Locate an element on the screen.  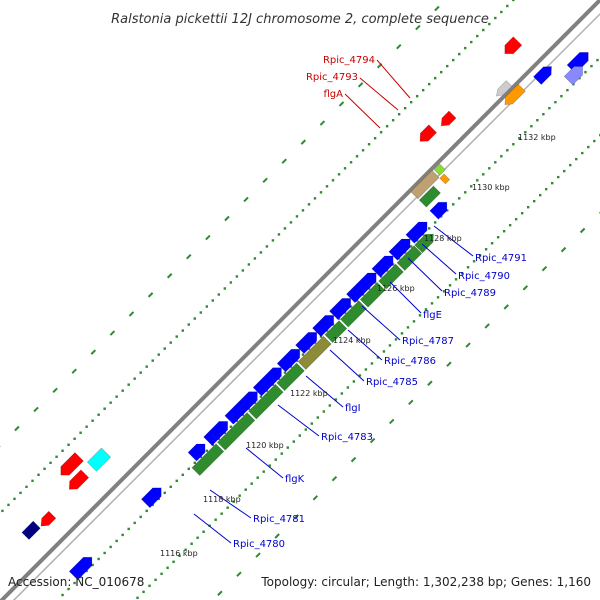
gene-label-rpic-4786: Rpic_4786 is located at coordinates (410, 361).